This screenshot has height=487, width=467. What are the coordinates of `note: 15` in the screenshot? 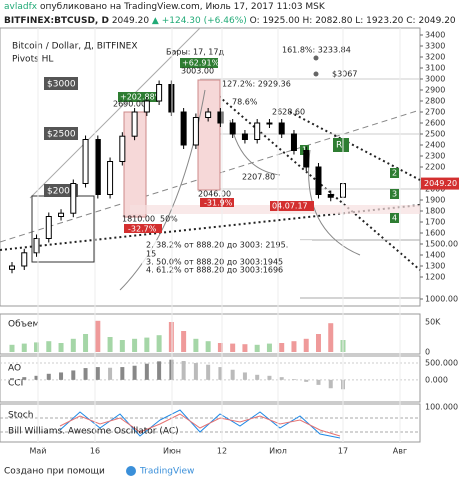 It's located at (151, 254).